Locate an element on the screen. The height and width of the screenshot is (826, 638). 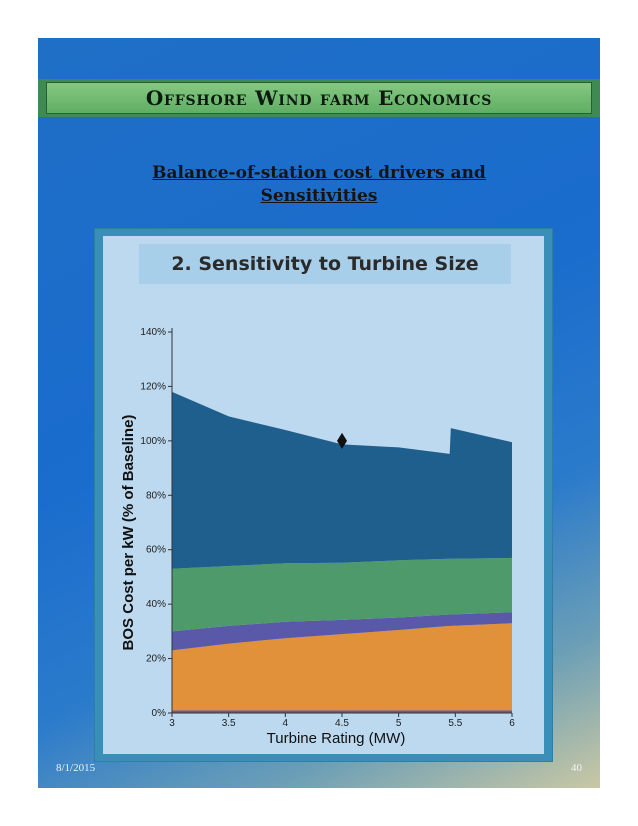
y-tick-label: 120% is located at coordinates (153, 386).